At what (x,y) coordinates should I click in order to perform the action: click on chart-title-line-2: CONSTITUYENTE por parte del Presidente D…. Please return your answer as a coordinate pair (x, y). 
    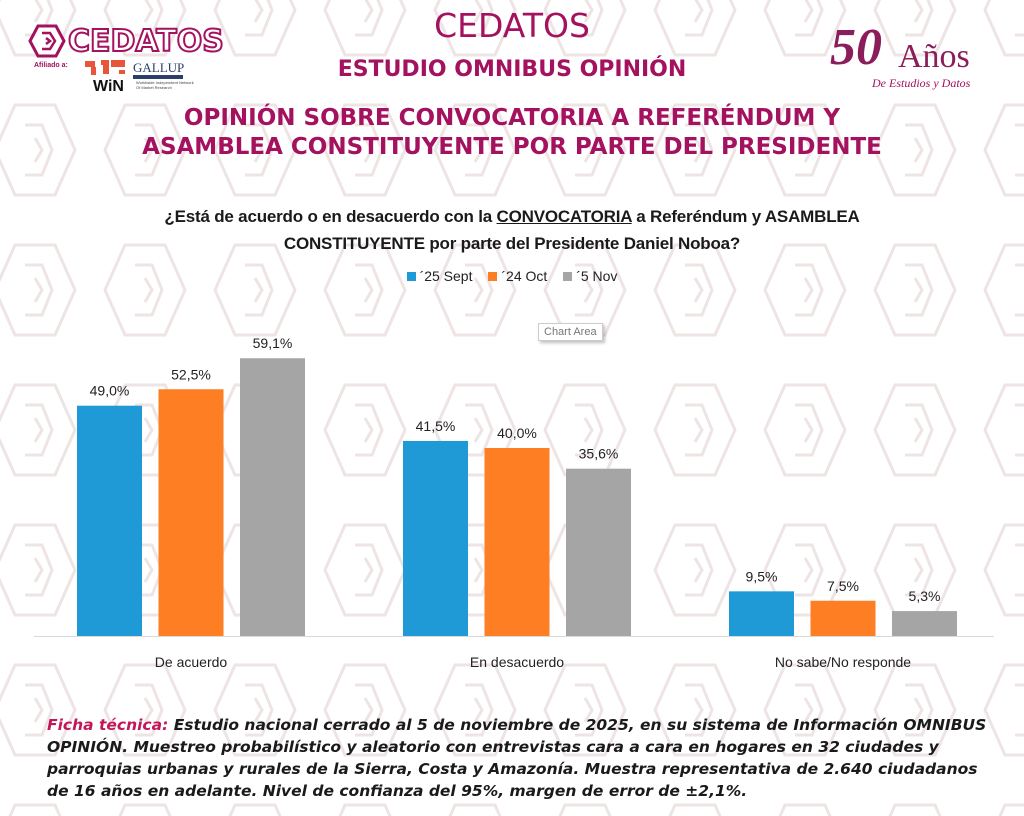
    Looking at the image, I should click on (512, 243).